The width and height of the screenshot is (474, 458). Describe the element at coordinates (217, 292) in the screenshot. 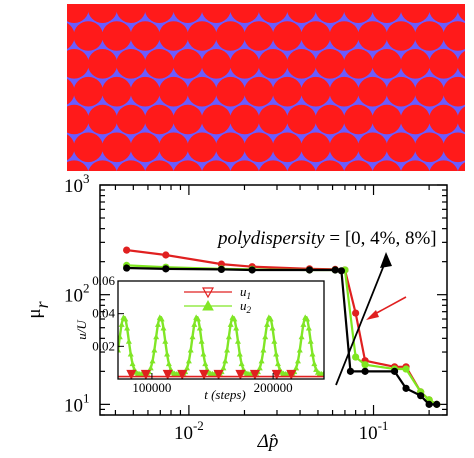

I see `legend-item-u1: u1` at that location.